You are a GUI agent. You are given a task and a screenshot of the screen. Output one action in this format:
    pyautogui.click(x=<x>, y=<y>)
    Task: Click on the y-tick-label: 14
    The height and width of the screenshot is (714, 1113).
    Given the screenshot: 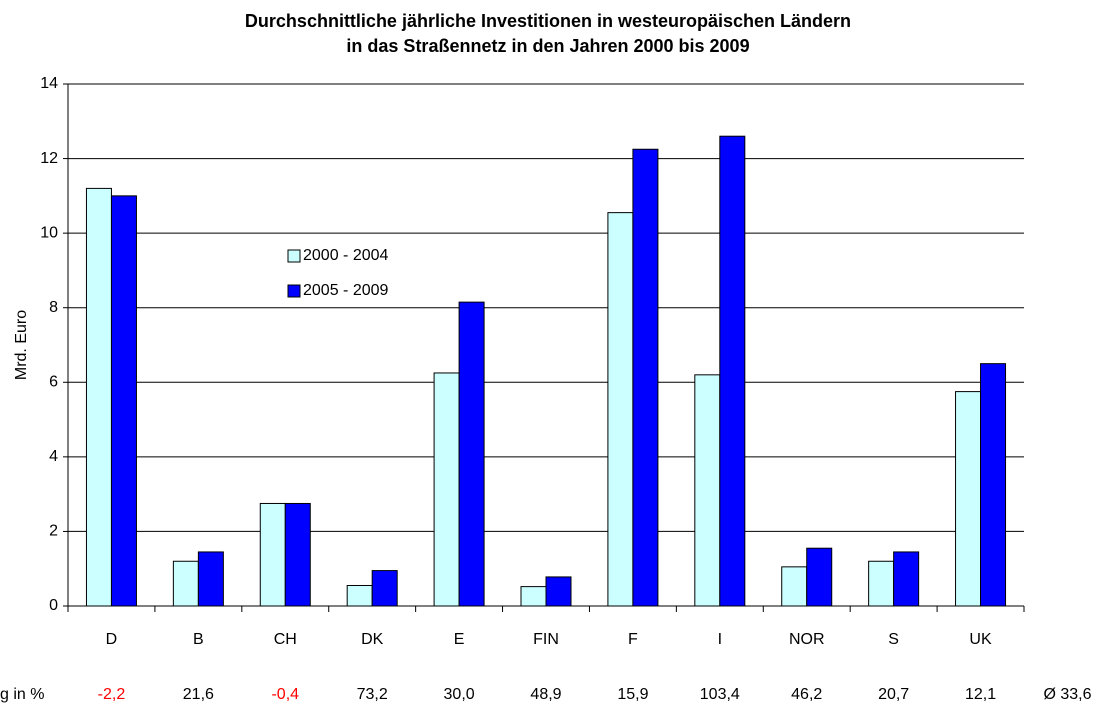 What is the action you would take?
    pyautogui.click(x=49, y=83)
    